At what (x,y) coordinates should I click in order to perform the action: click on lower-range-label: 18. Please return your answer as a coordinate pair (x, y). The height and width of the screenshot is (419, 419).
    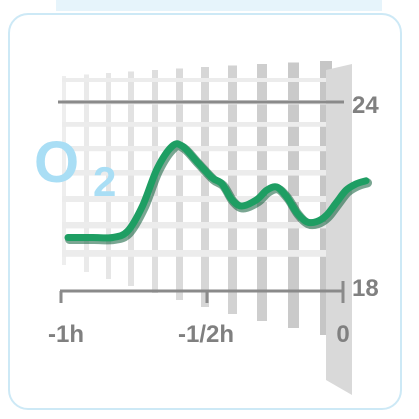
    Looking at the image, I should click on (365, 288).